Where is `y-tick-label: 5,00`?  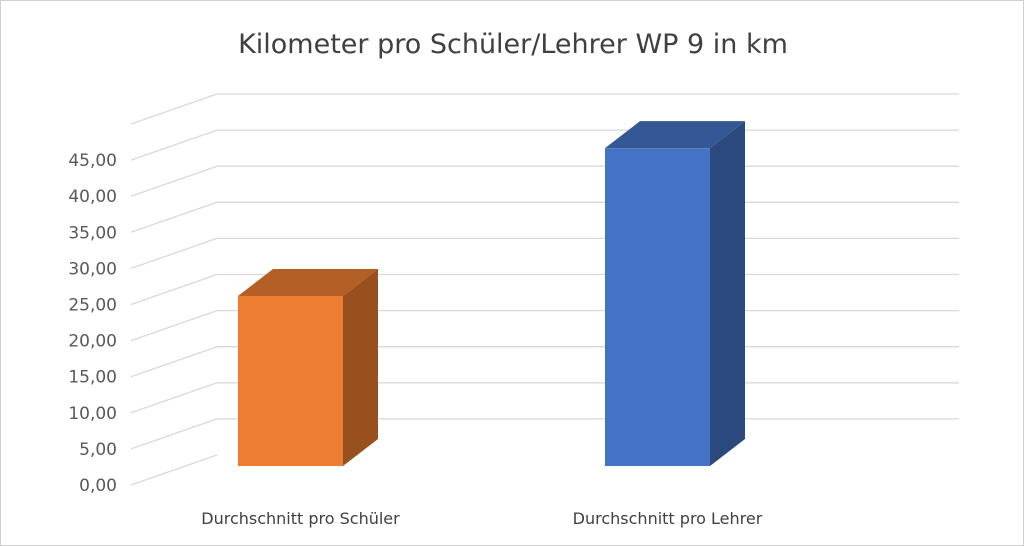
y-tick-label: 5,00 is located at coordinates (98, 450).